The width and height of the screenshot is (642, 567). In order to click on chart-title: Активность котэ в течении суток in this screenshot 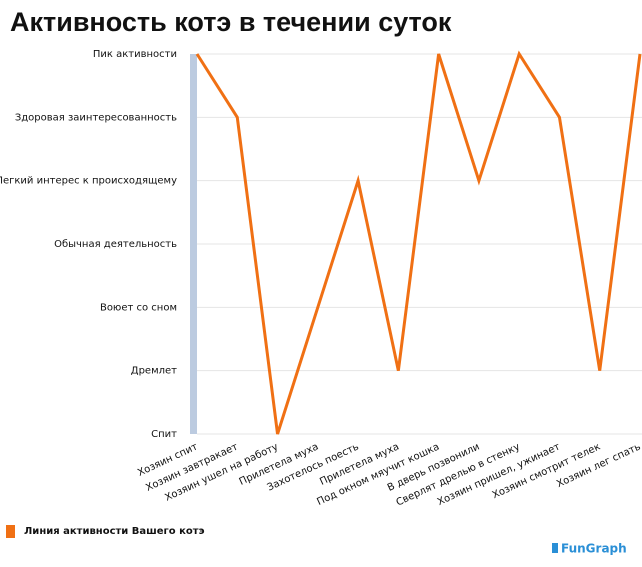, I will do `click(231, 22)`.